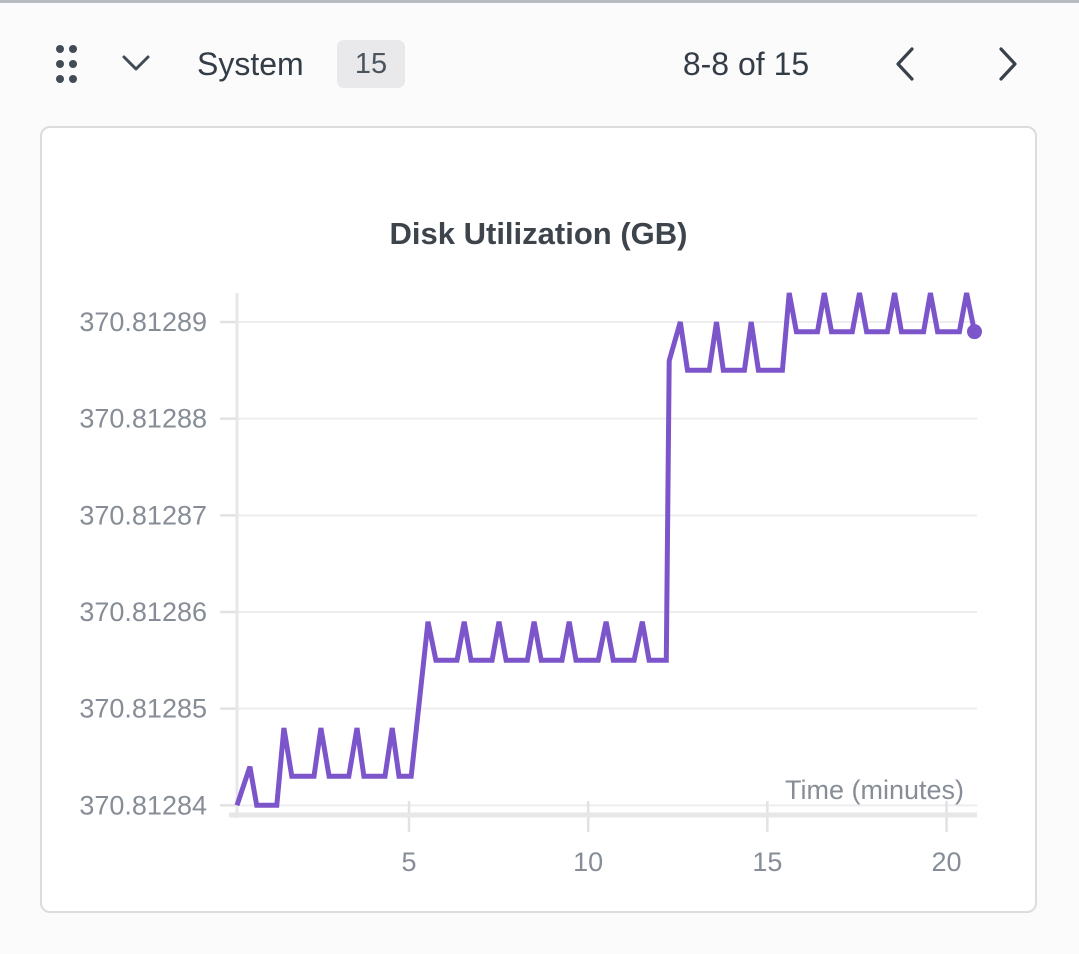 This screenshot has height=954, width=1079. What do you see at coordinates (408, 862) in the screenshot?
I see `x-tick-label: 5` at bounding box center [408, 862].